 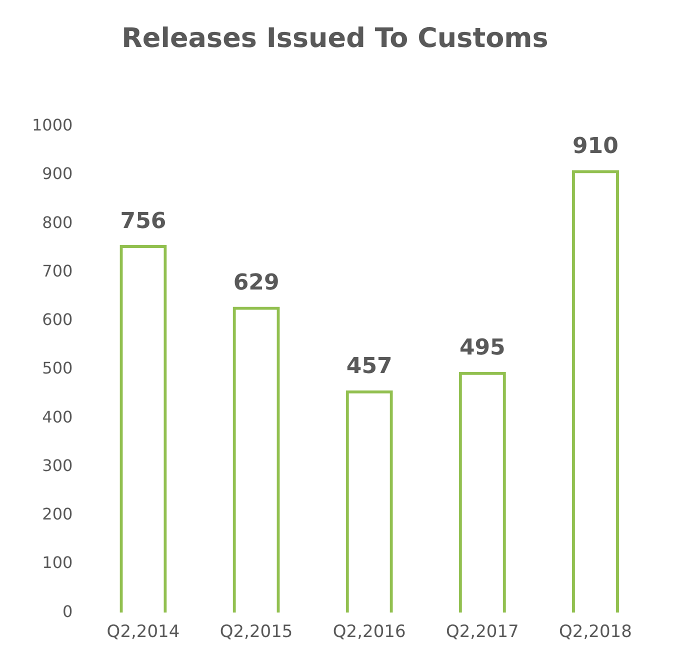 What do you see at coordinates (67, 611) in the screenshot?
I see `y-tick-label: 0` at bounding box center [67, 611].